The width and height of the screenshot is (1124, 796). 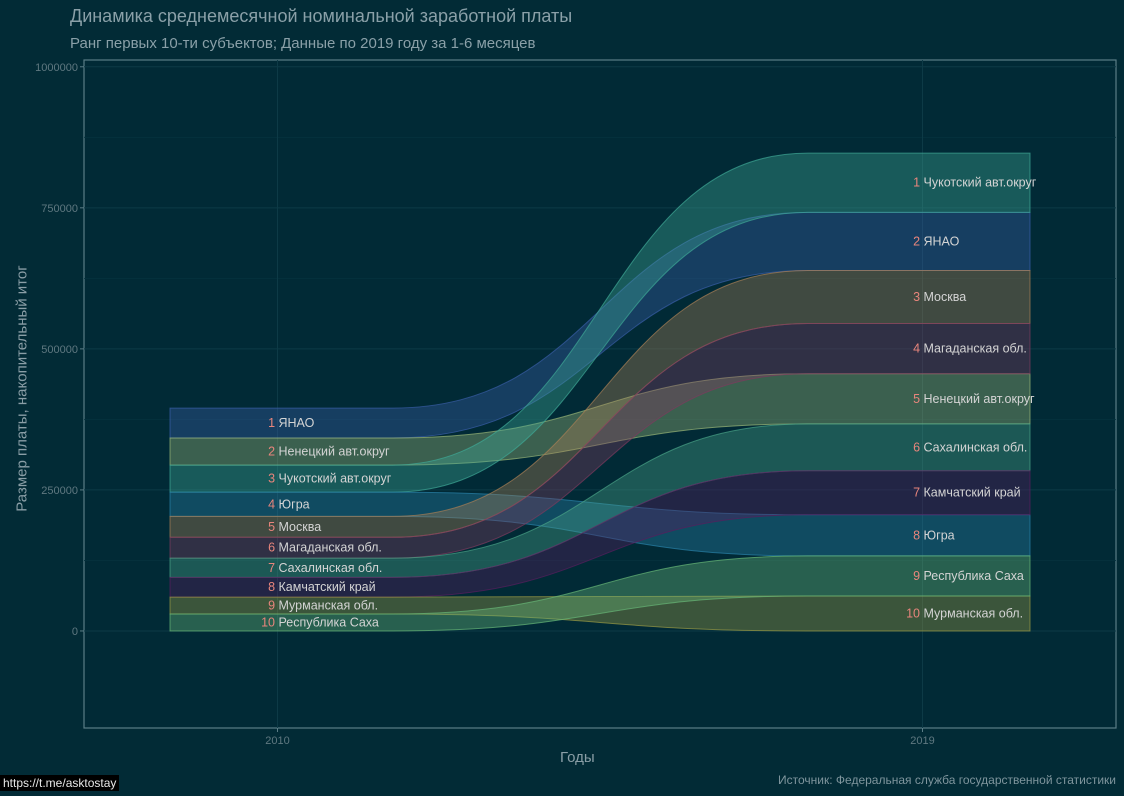 I want to click on band-label: 8 Югра, so click(x=934, y=535).